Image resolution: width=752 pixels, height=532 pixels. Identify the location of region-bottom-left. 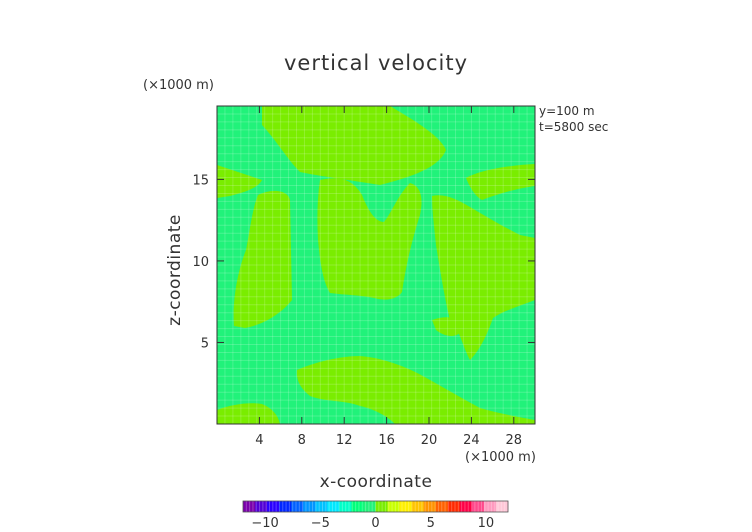
(248, 413).